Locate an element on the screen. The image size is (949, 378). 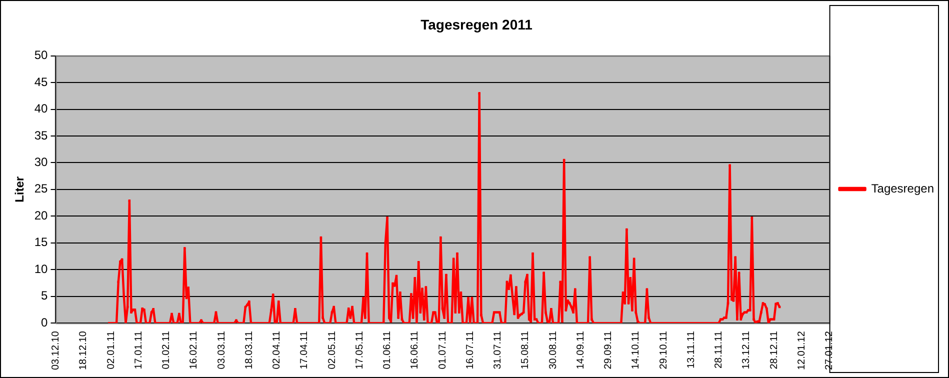
y-tick-label: 40 is located at coordinates (41, 109).